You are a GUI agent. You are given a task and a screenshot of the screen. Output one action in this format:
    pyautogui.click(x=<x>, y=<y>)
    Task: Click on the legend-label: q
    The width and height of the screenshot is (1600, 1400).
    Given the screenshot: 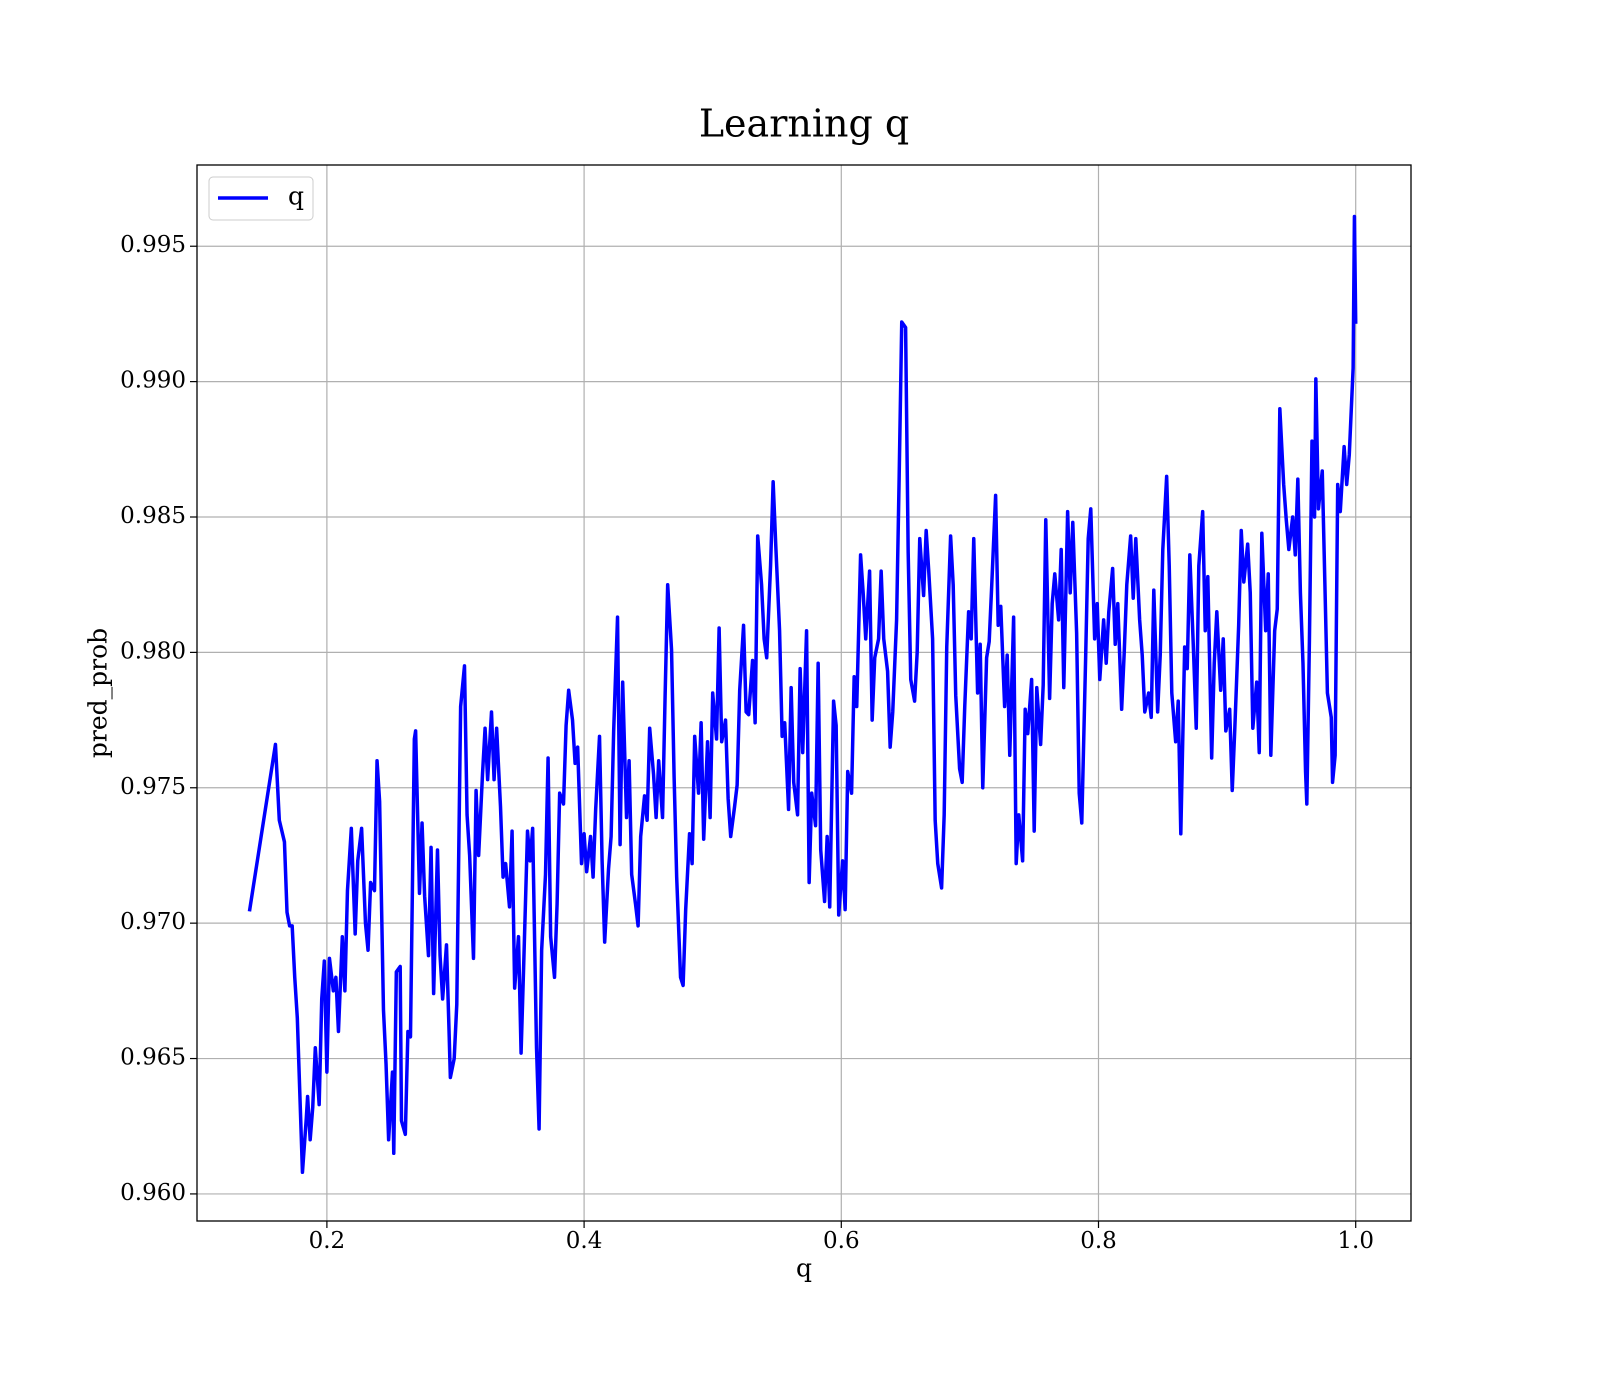 What is the action you would take?
    pyautogui.click(x=296, y=196)
    